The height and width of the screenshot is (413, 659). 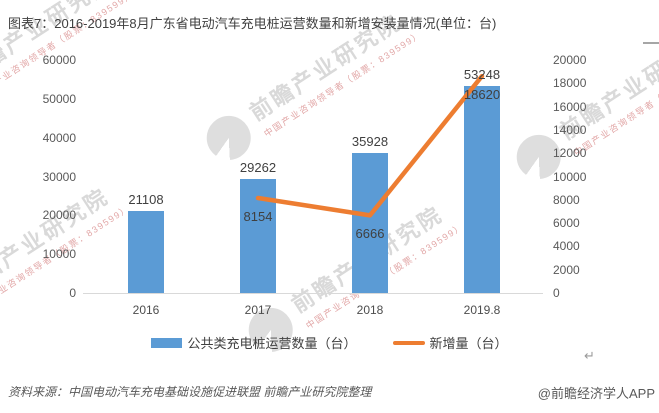 I want to click on y-axis-right-tick-label: 18000, so click(x=570, y=83).